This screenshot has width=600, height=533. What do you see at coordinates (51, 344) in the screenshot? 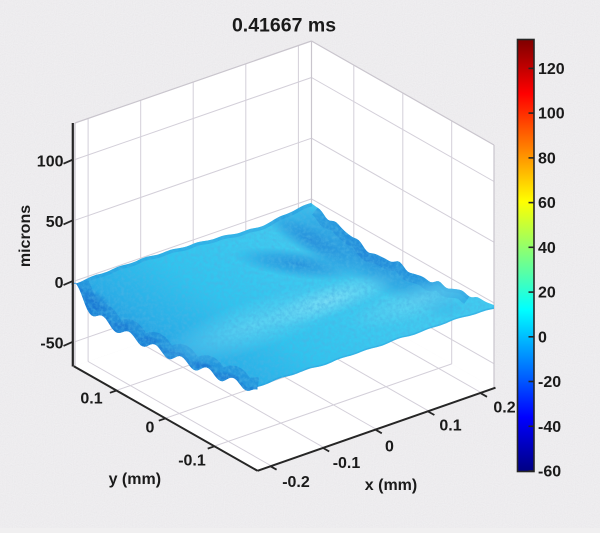
I see `svg-text: -50` at bounding box center [51, 344].